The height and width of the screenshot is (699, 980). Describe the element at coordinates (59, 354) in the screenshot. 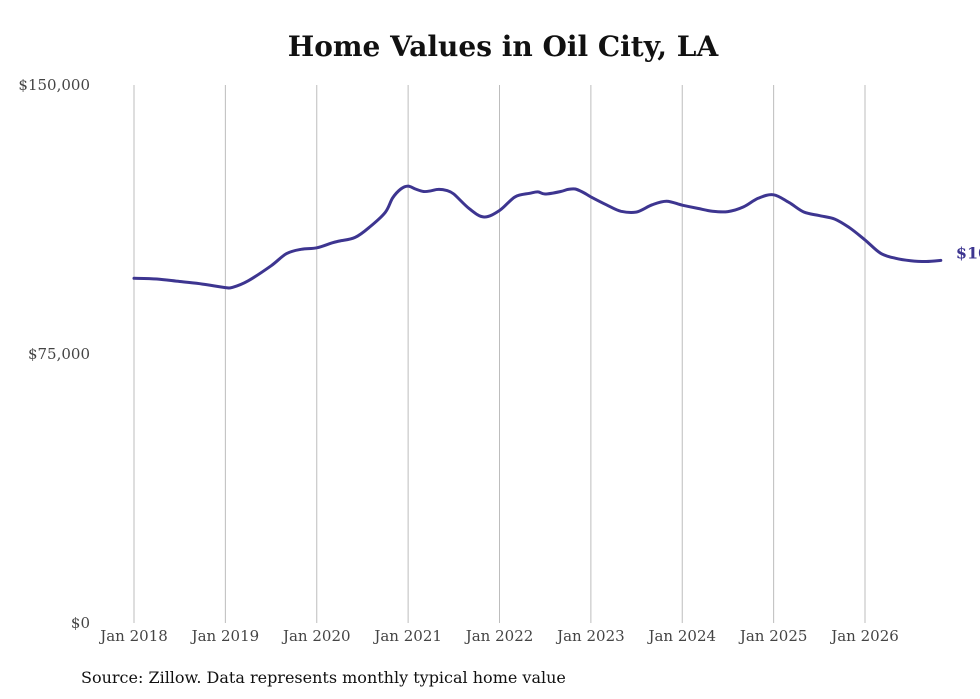

I see `y-tick-label: $75,000` at that location.